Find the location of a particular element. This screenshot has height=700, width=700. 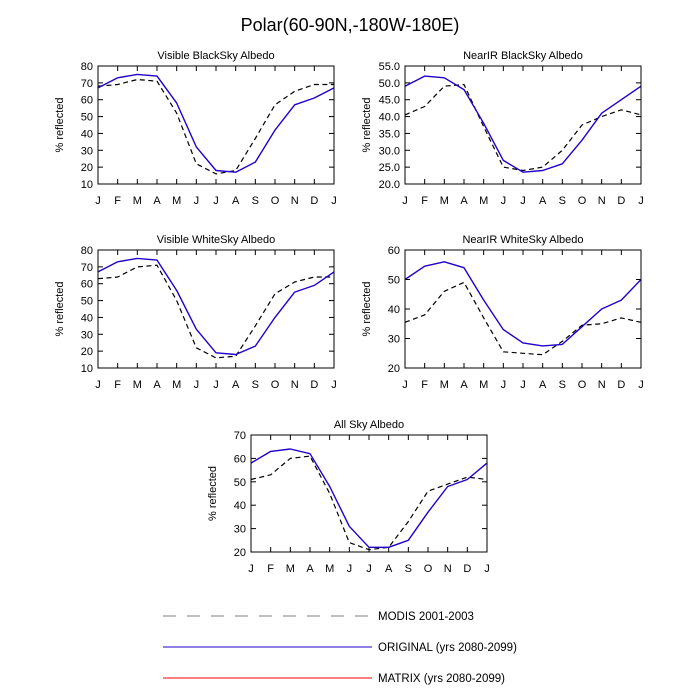

legend-label: ORIGINAL (yrs 2080-2099) is located at coordinates (447, 648).